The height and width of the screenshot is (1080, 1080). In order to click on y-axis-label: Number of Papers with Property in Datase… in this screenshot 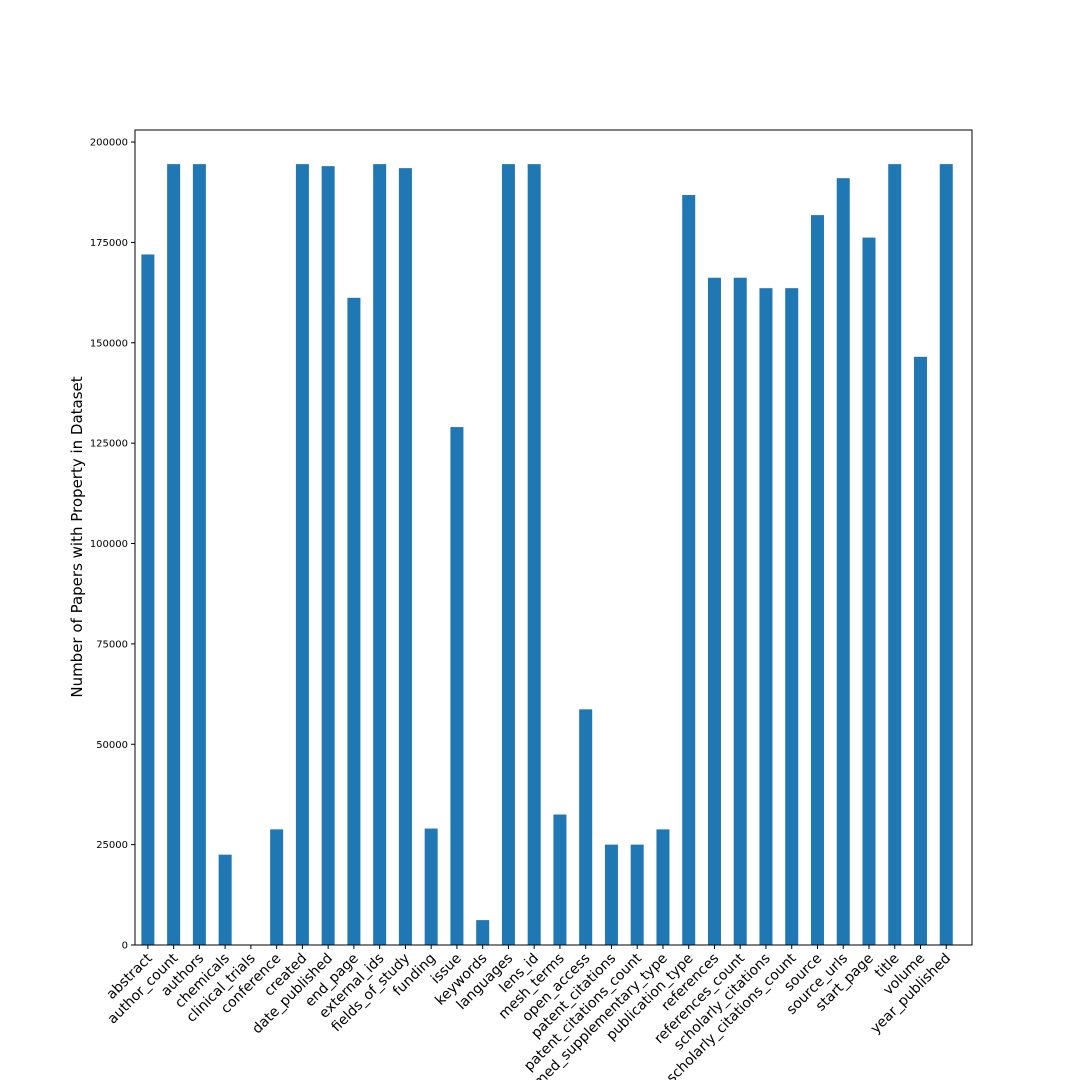, I will do `click(77, 536)`.